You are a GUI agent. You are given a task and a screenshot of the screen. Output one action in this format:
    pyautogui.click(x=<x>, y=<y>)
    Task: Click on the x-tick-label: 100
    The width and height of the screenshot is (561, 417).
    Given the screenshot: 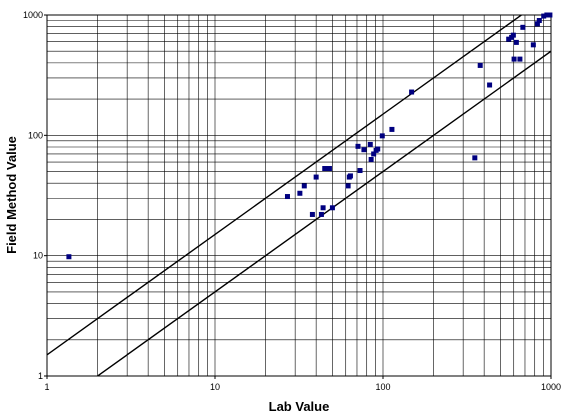 What is the action you would take?
    pyautogui.click(x=382, y=387)
    